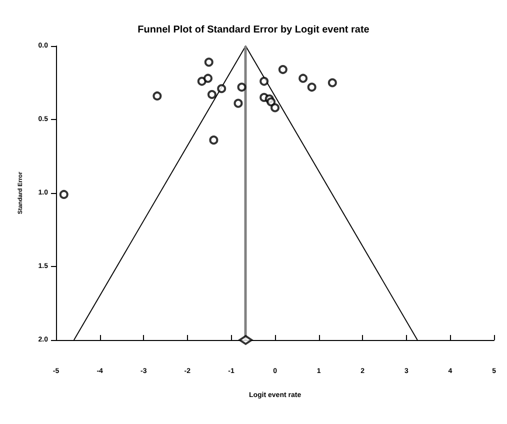 The height and width of the screenshot is (424, 507). I want to click on chart-title: Funnel Plot of Standard Error by Logit event rate, so click(254, 30).